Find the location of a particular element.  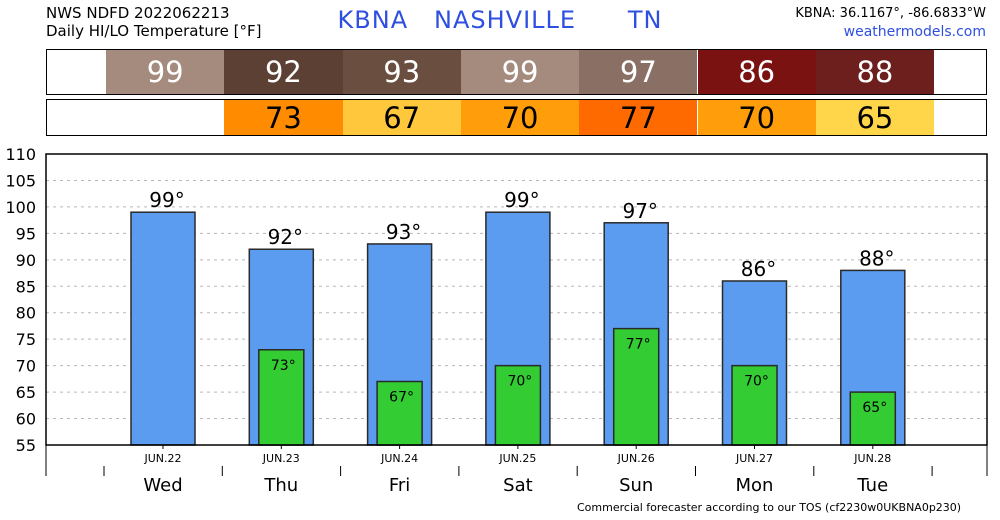

date-label: JUN.26 is located at coordinates (636, 458).